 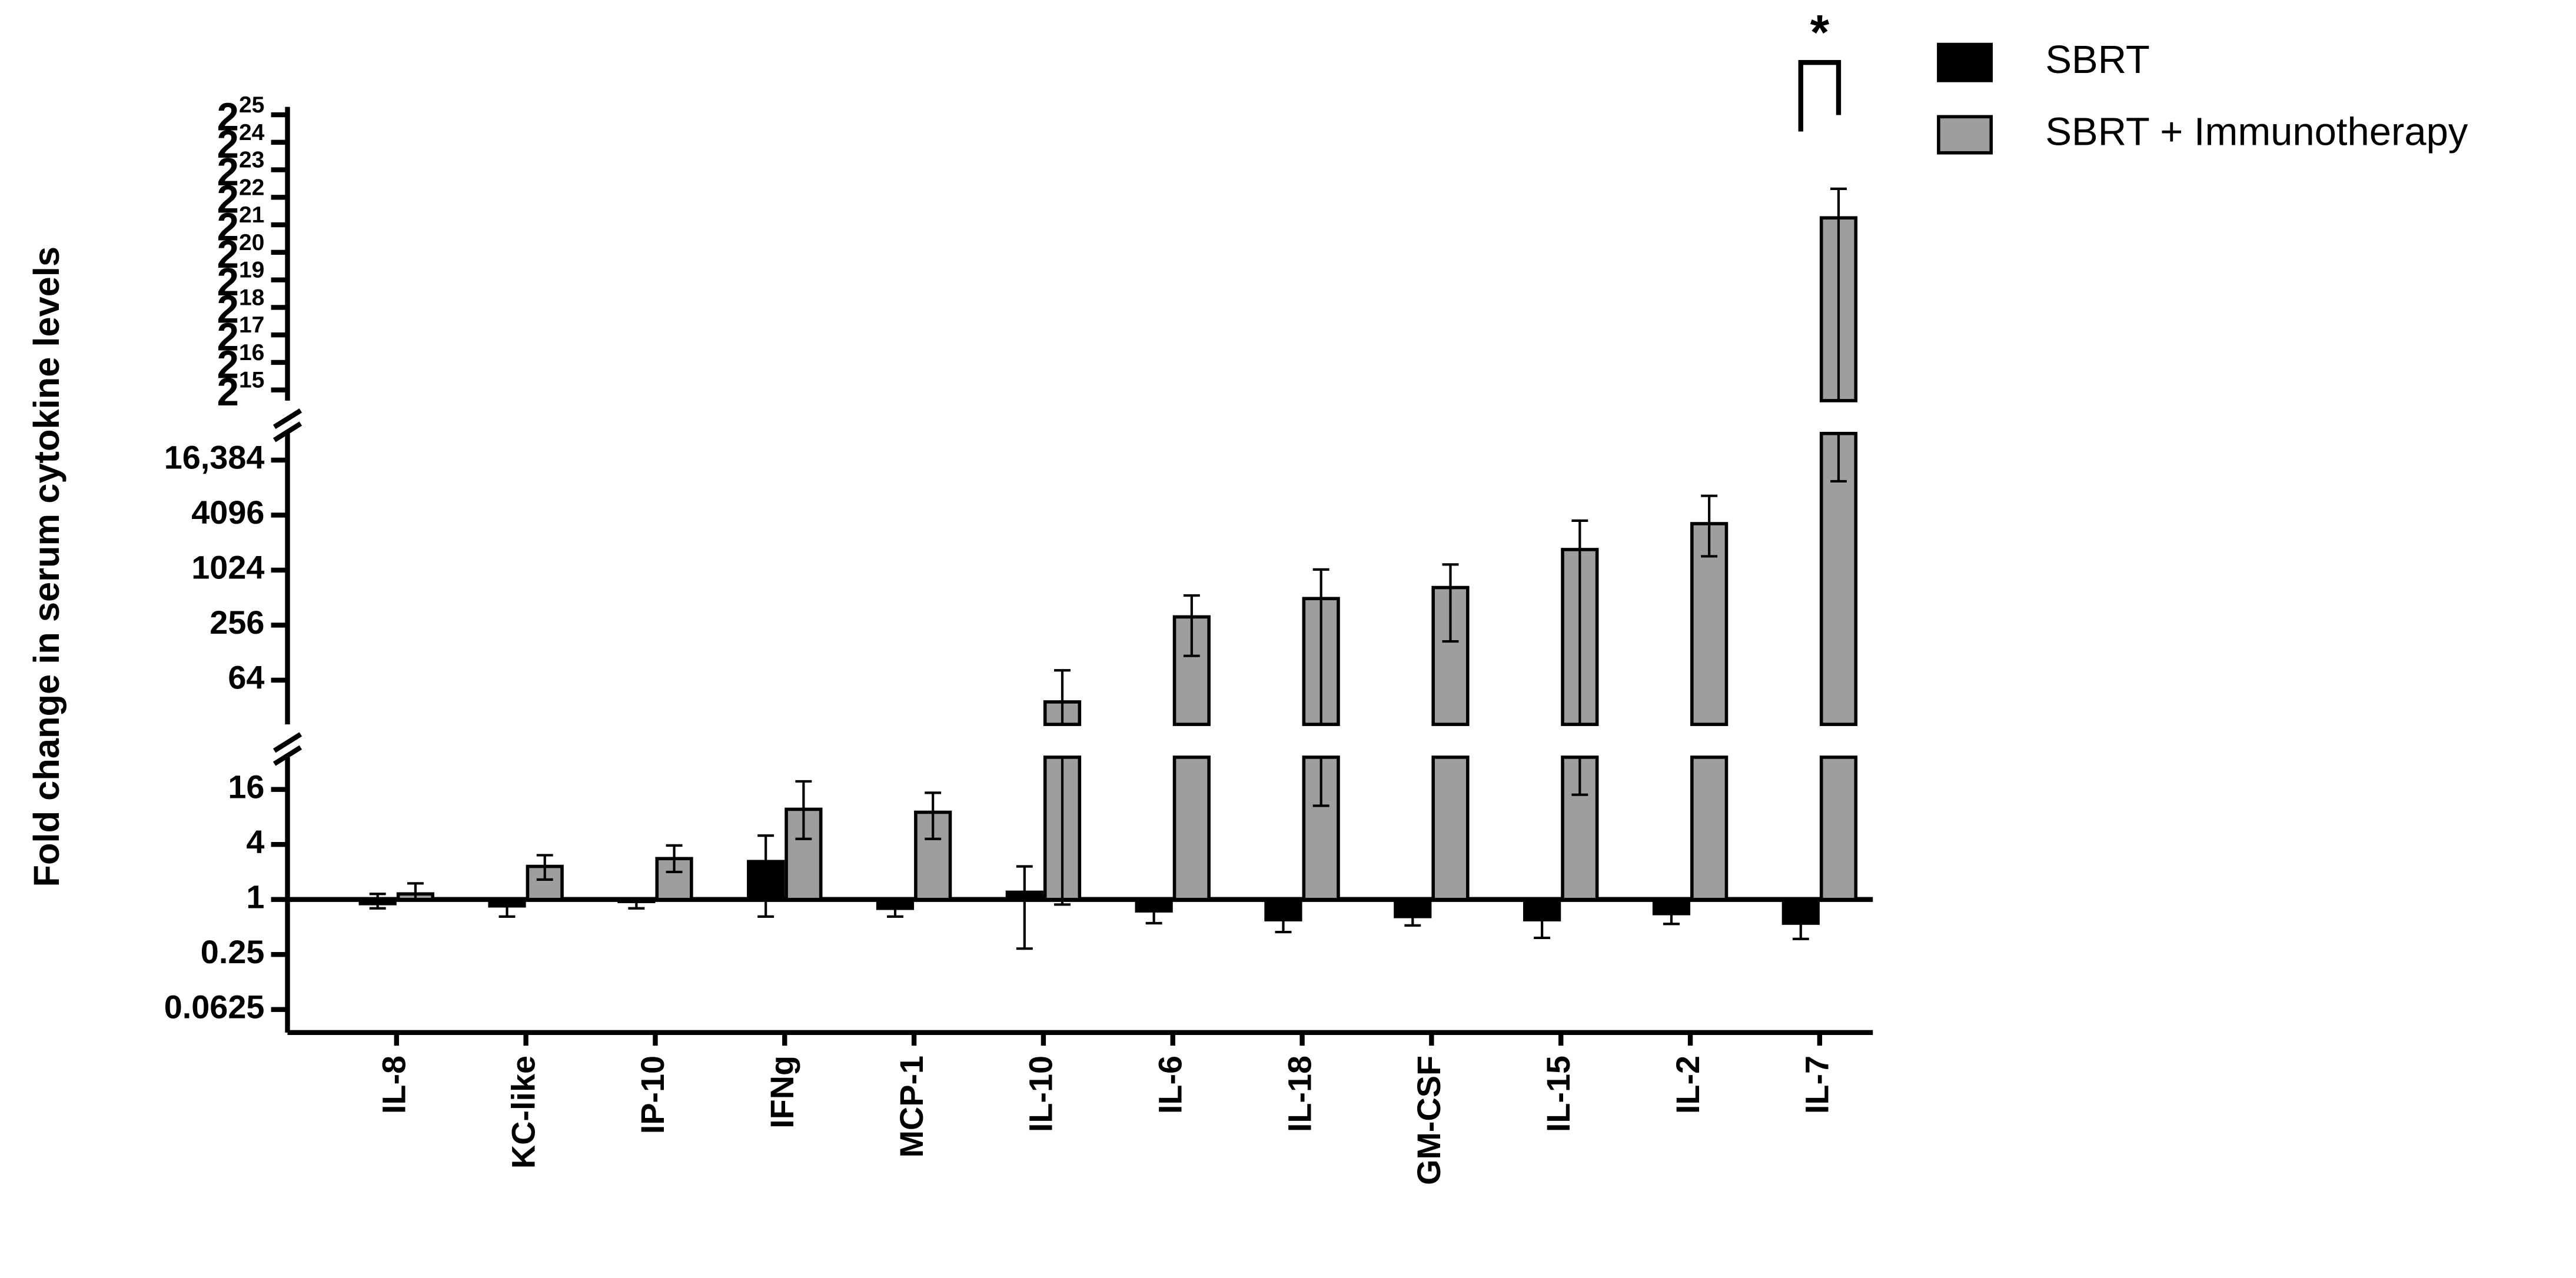 I want to click on y-tick-label: 219, so click(x=241, y=281).